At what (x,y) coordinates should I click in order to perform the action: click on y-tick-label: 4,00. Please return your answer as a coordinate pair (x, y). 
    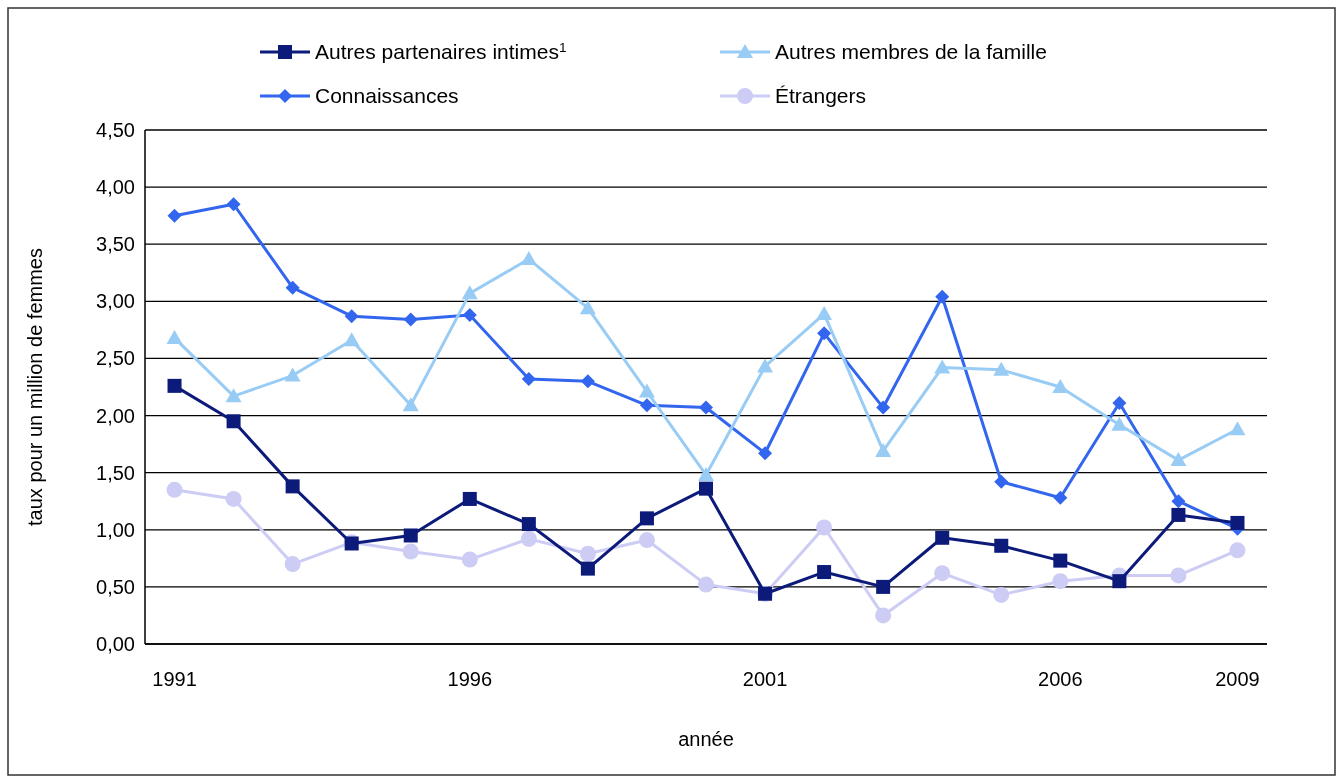
    Looking at the image, I should click on (115, 187).